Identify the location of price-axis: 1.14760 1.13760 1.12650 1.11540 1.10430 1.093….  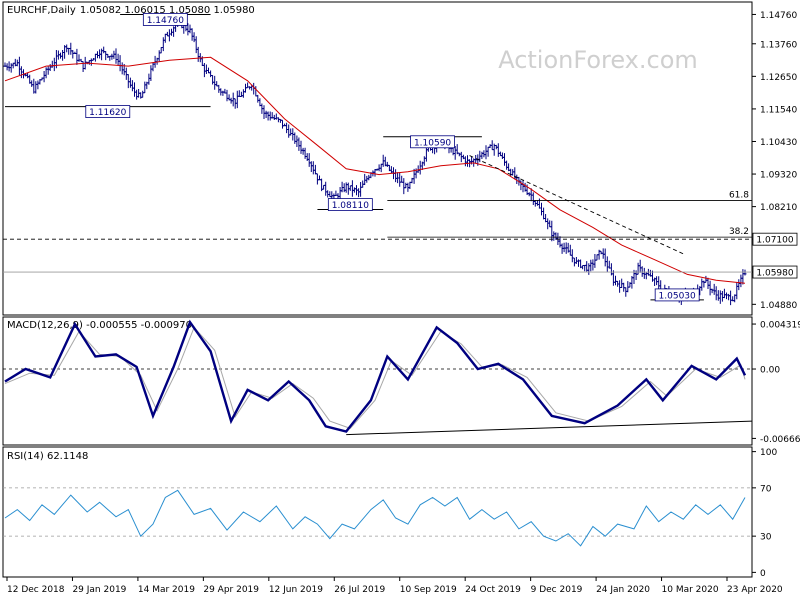
(774, 161).